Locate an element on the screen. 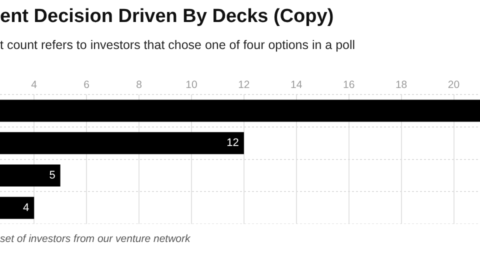 The width and height of the screenshot is (480, 270). x-tick-label: 20 is located at coordinates (454, 85).